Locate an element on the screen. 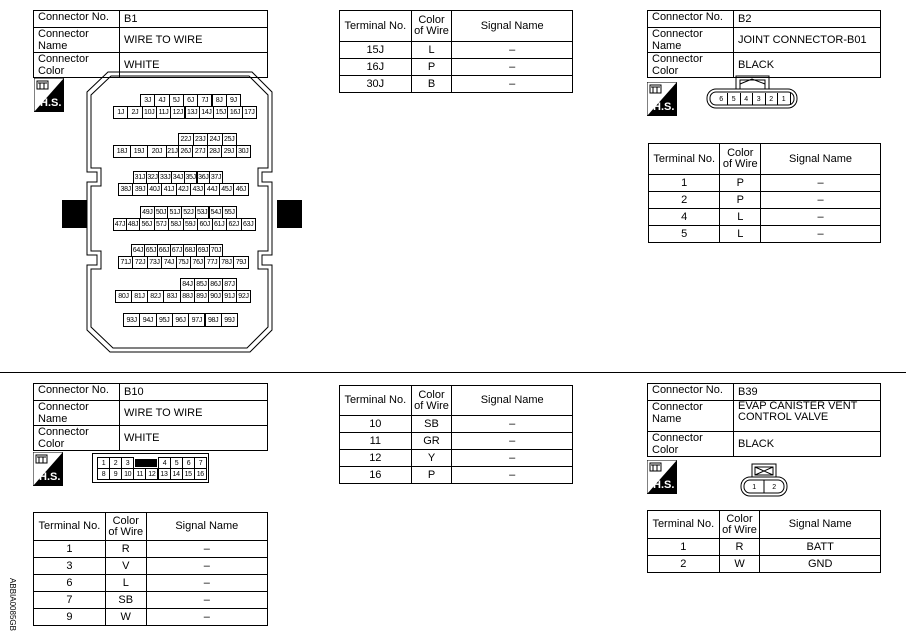 The height and width of the screenshot is (642, 916). table-row: 2 P – is located at coordinates (764, 200).